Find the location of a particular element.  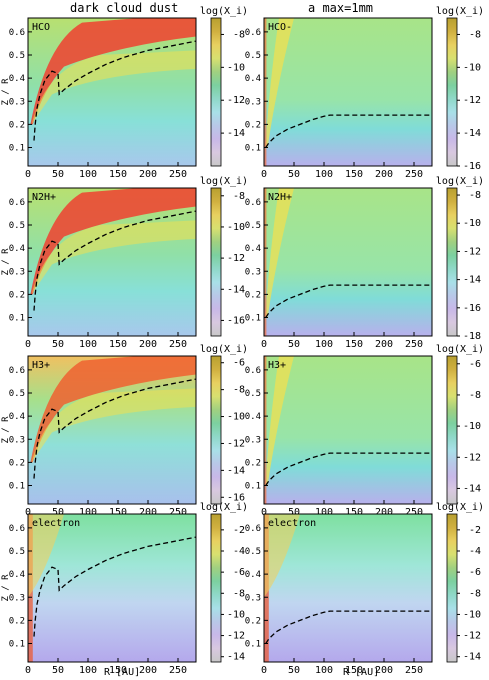

species-label: N2H+ is located at coordinates (44, 197).